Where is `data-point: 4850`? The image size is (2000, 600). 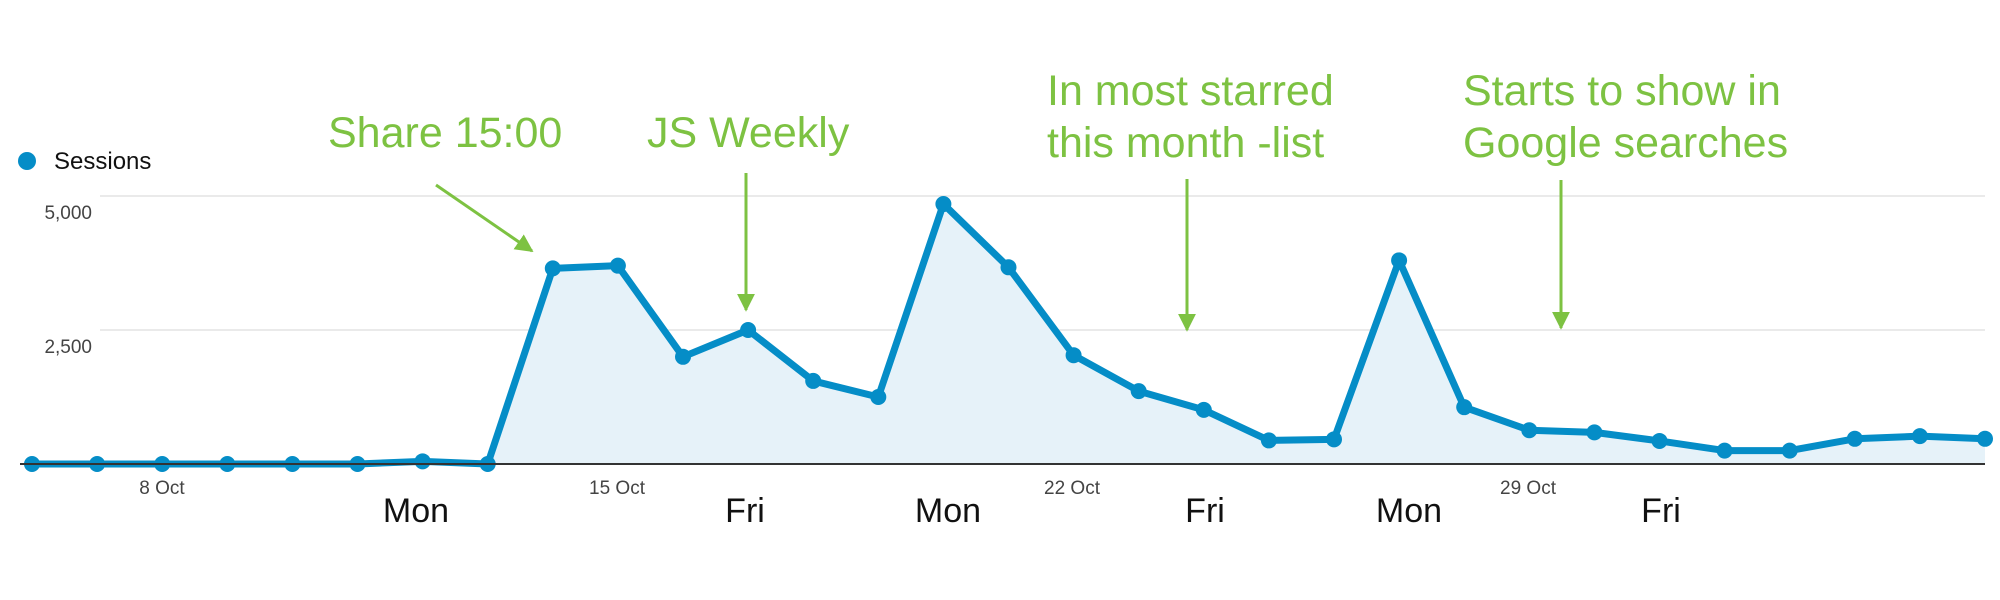 data-point: 4850 is located at coordinates (943, 204).